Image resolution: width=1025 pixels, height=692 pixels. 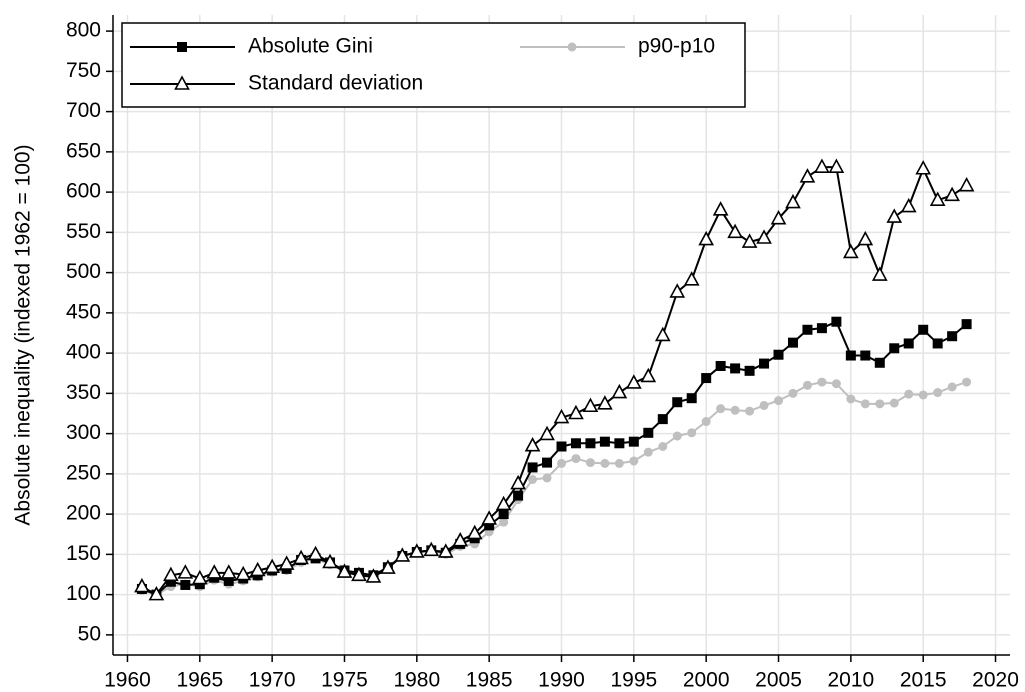 What do you see at coordinates (83, 392) in the screenshot?
I see `y-tick-label: 350` at bounding box center [83, 392].